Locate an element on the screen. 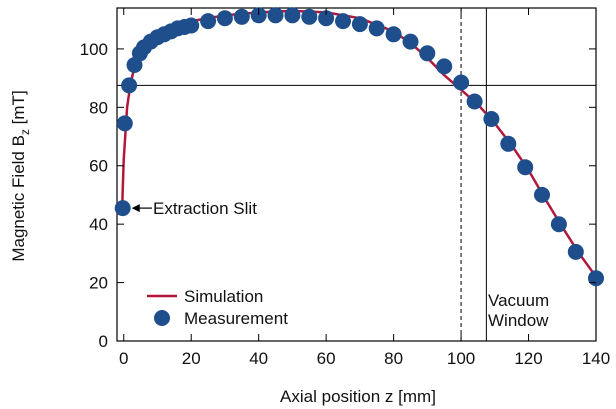 This screenshot has width=616, height=409. x-tick-label: 20 is located at coordinates (191, 358).